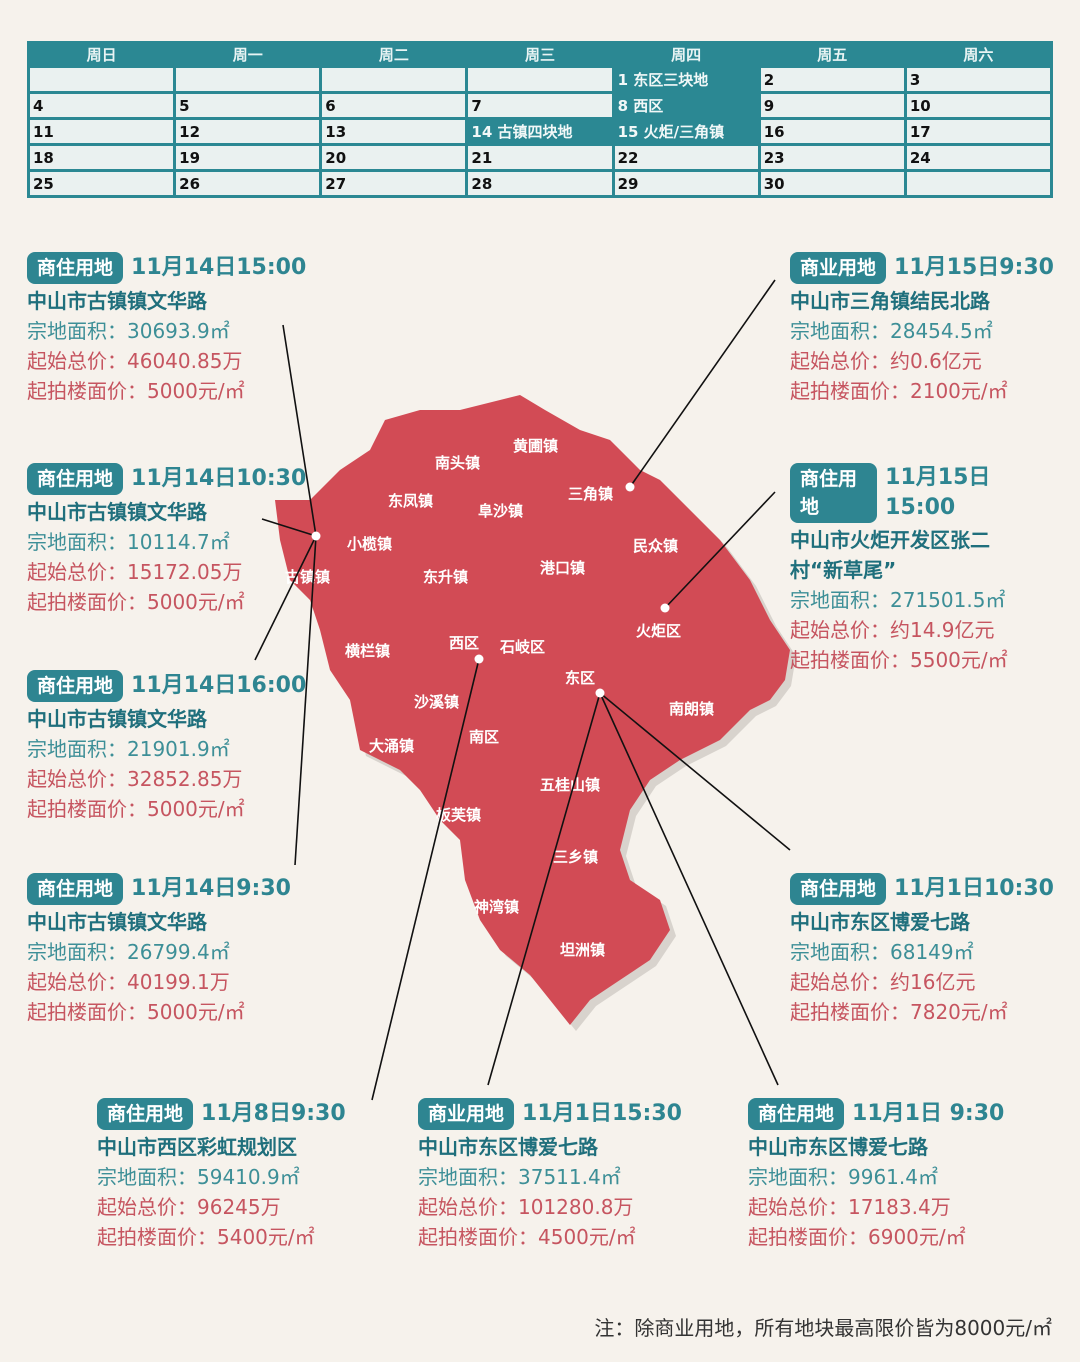  What do you see at coordinates (832, 79) in the screenshot?
I see `calendar-day: 2` at bounding box center [832, 79].